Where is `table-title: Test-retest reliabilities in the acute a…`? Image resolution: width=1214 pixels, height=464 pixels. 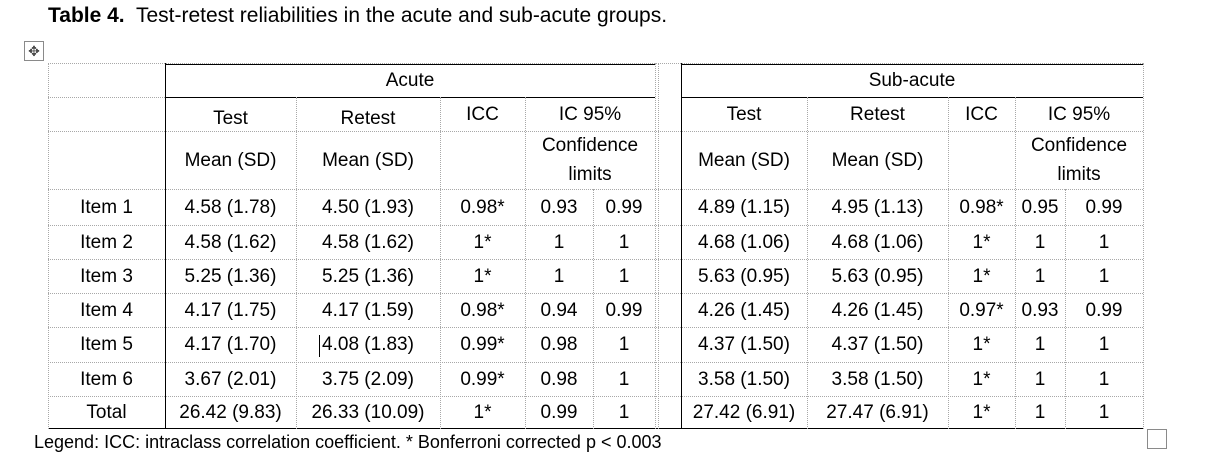
table-title: Test-retest reliabilities in the acute a… is located at coordinates (401, 15).